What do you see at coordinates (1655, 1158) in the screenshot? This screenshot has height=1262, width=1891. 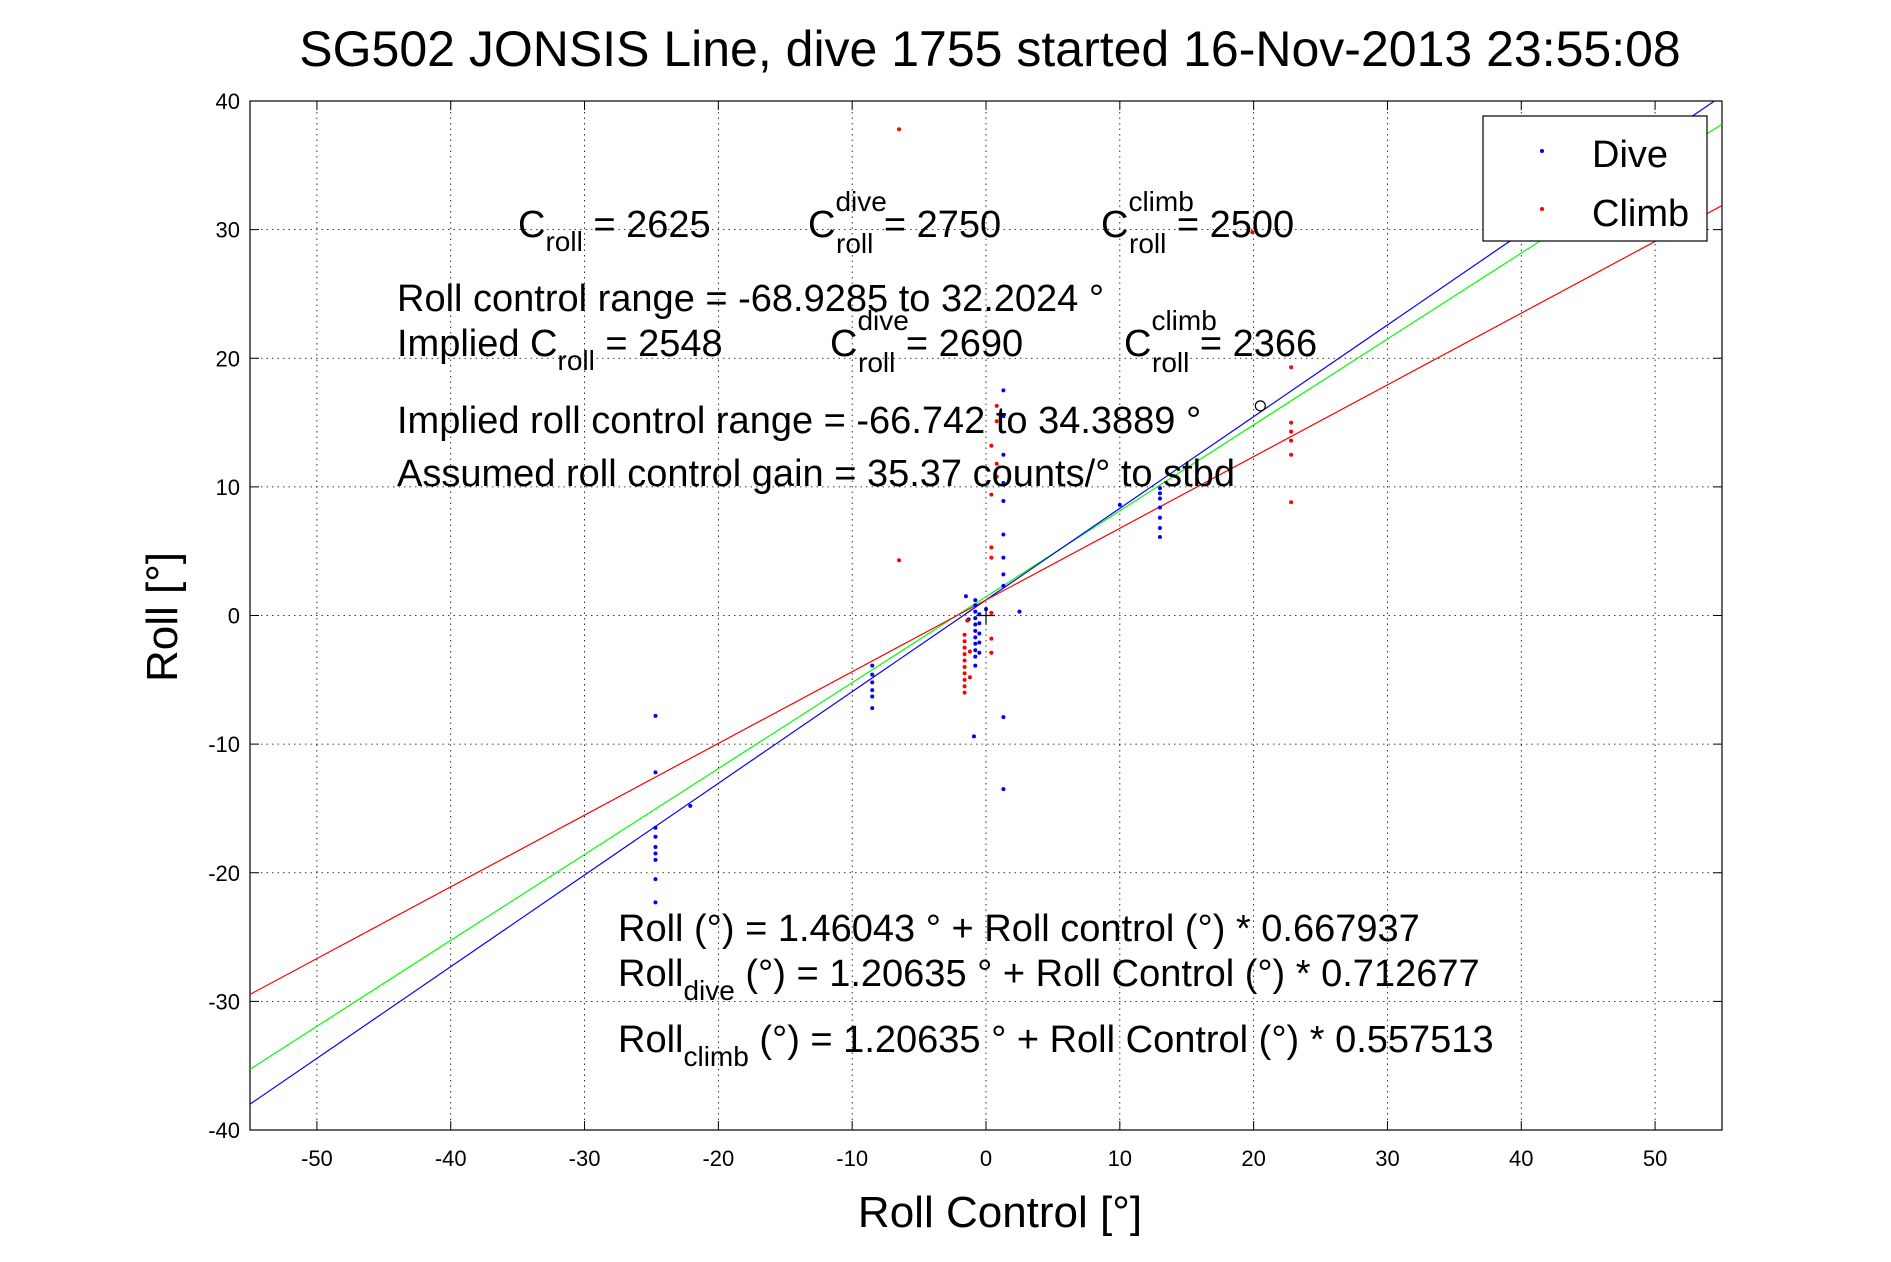 I see `x-tick-label: 50` at bounding box center [1655, 1158].